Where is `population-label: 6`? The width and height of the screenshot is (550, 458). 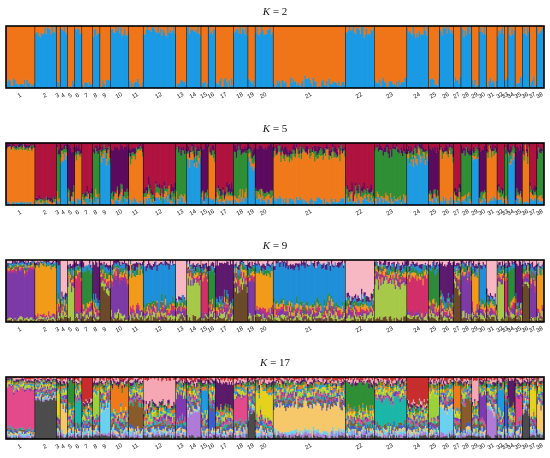 population-label: 6 is located at coordinates (78, 95).